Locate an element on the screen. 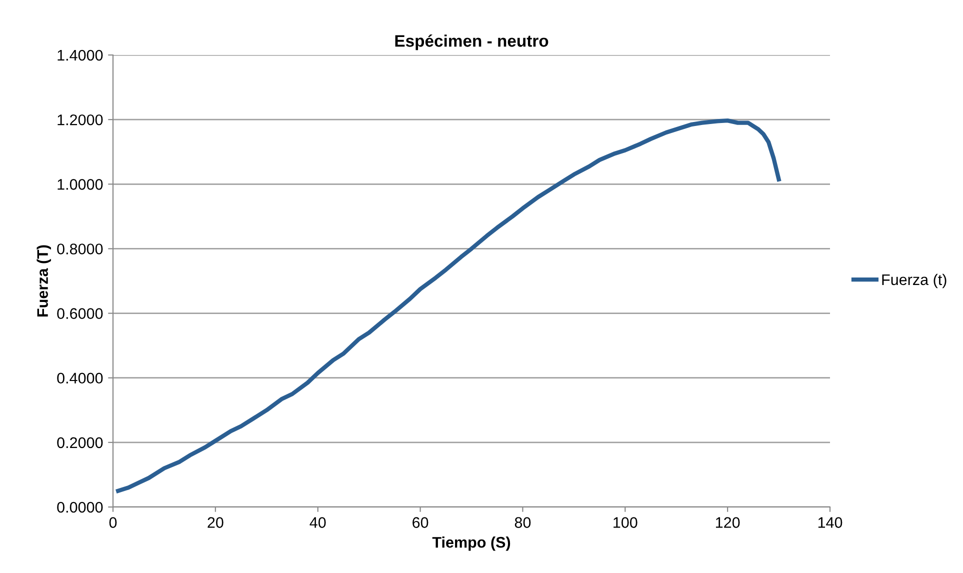 Image resolution: width=963 pixels, height=573 pixels. legend-label: Fuerza (t) is located at coordinates (914, 281).